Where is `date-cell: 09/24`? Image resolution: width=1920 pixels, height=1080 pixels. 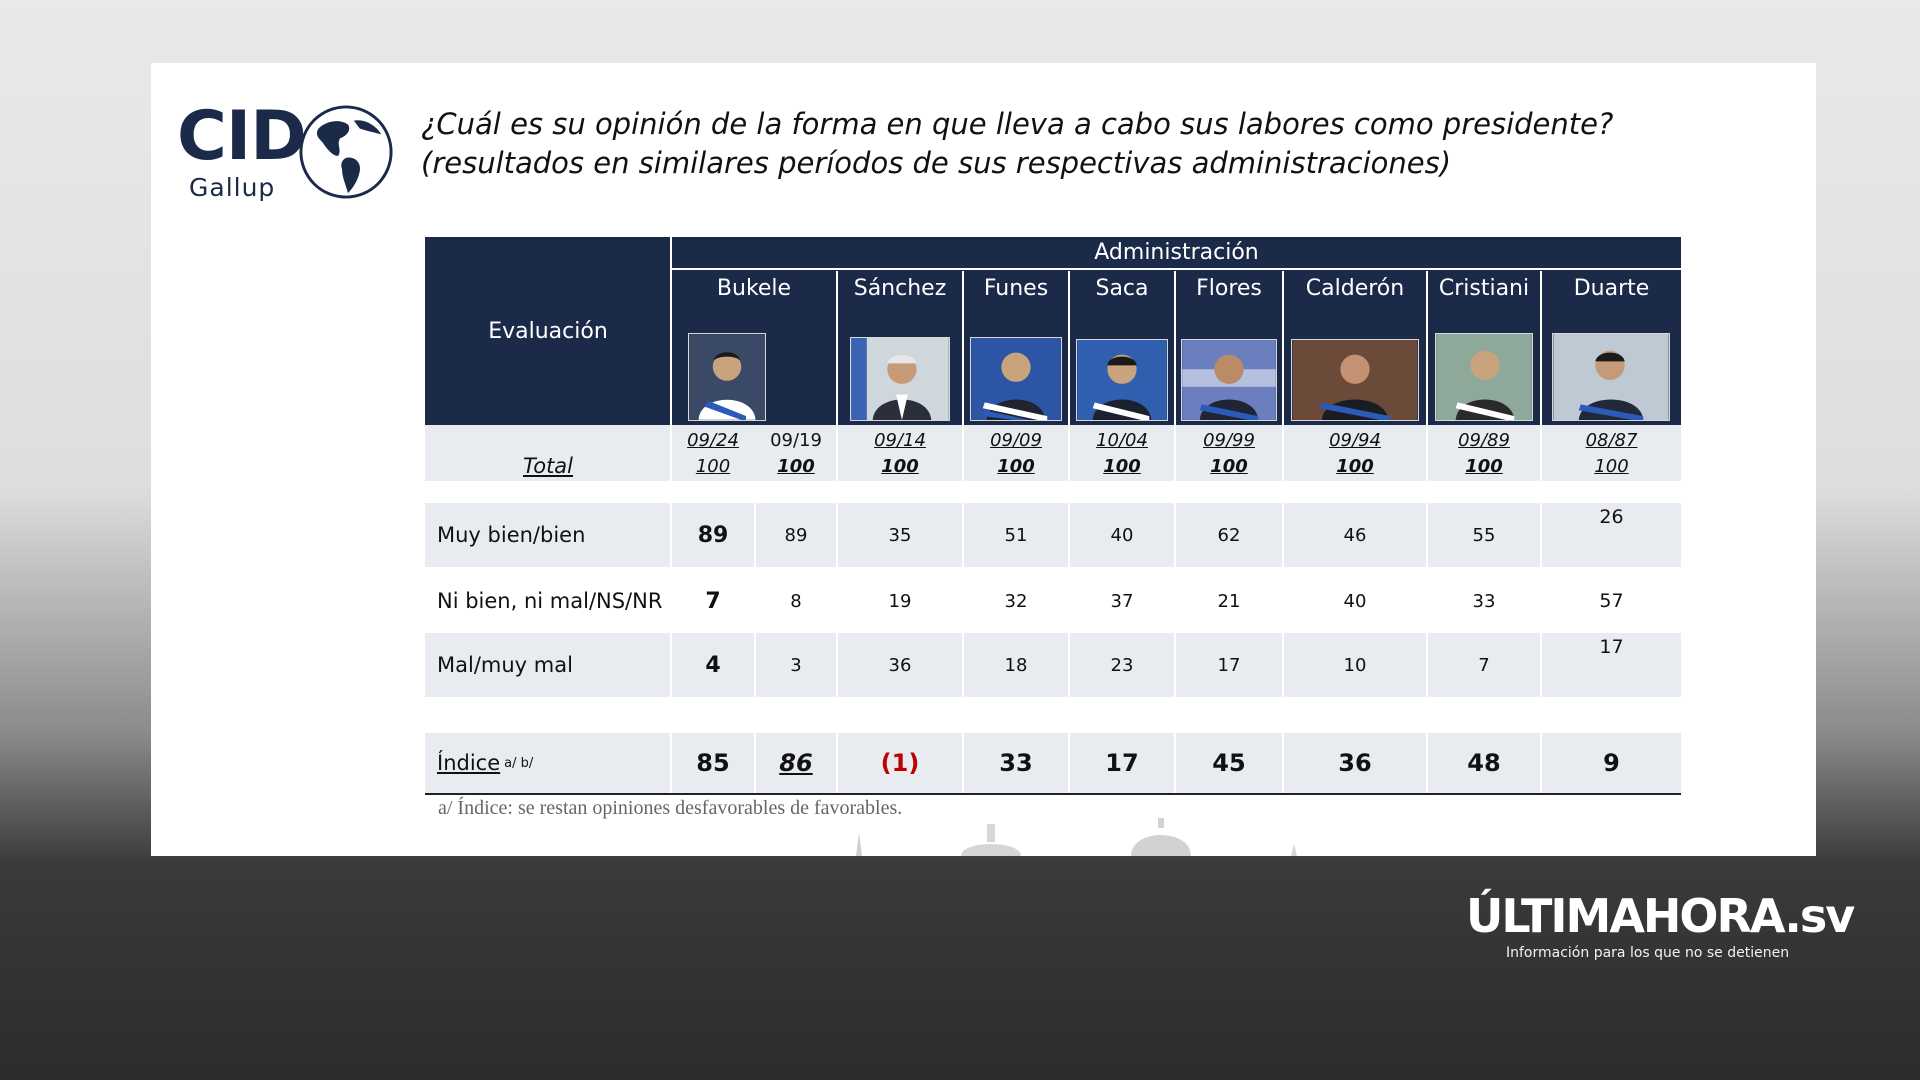
date-cell: 09/24 is located at coordinates (713, 440).